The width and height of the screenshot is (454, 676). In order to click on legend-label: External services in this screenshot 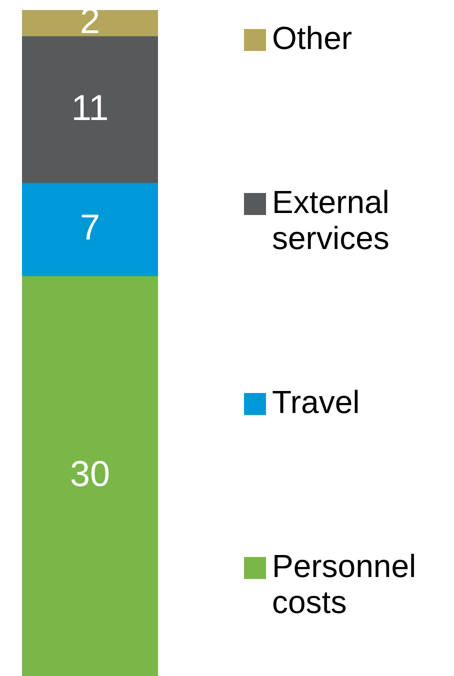, I will do `click(331, 220)`.